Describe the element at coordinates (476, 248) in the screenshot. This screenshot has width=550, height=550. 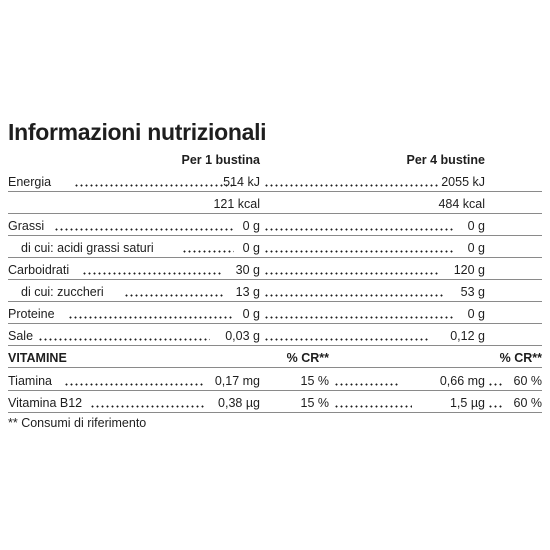
I see `saturi-per-4: 0 g` at that location.